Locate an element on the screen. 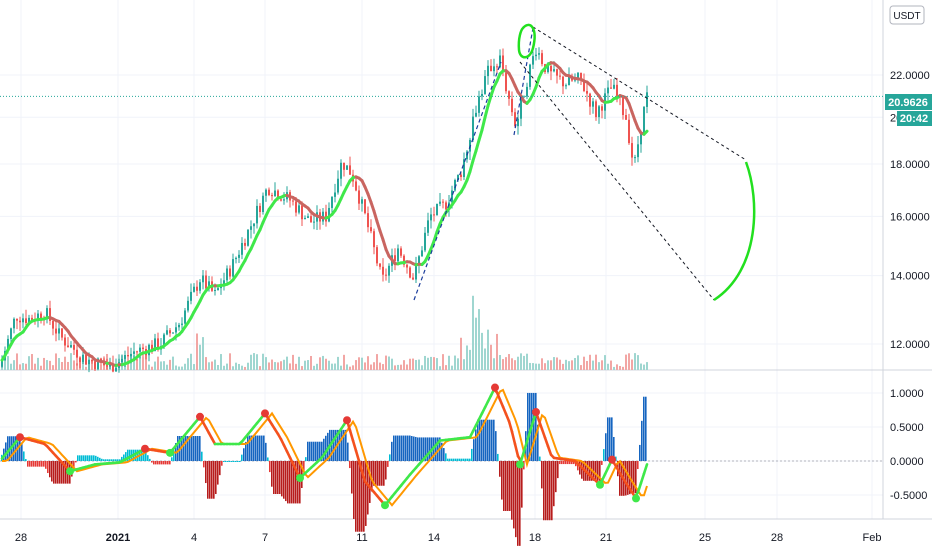 Image resolution: width=932 pixels, height=550 pixels. currency-badge: USDT is located at coordinates (907, 15).